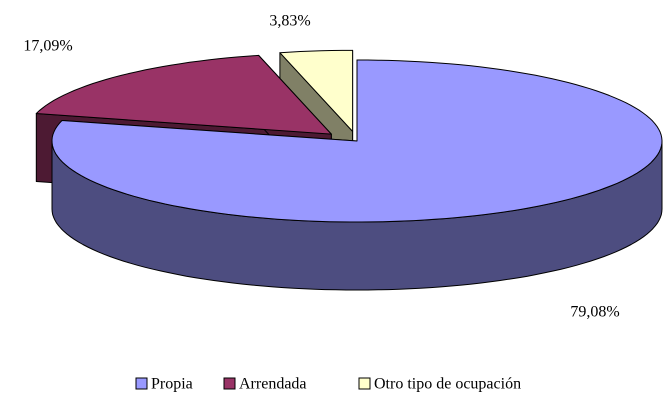 The width and height of the screenshot is (664, 407). What do you see at coordinates (594, 312) in the screenshot?
I see `data-label: 79,08%` at bounding box center [594, 312].